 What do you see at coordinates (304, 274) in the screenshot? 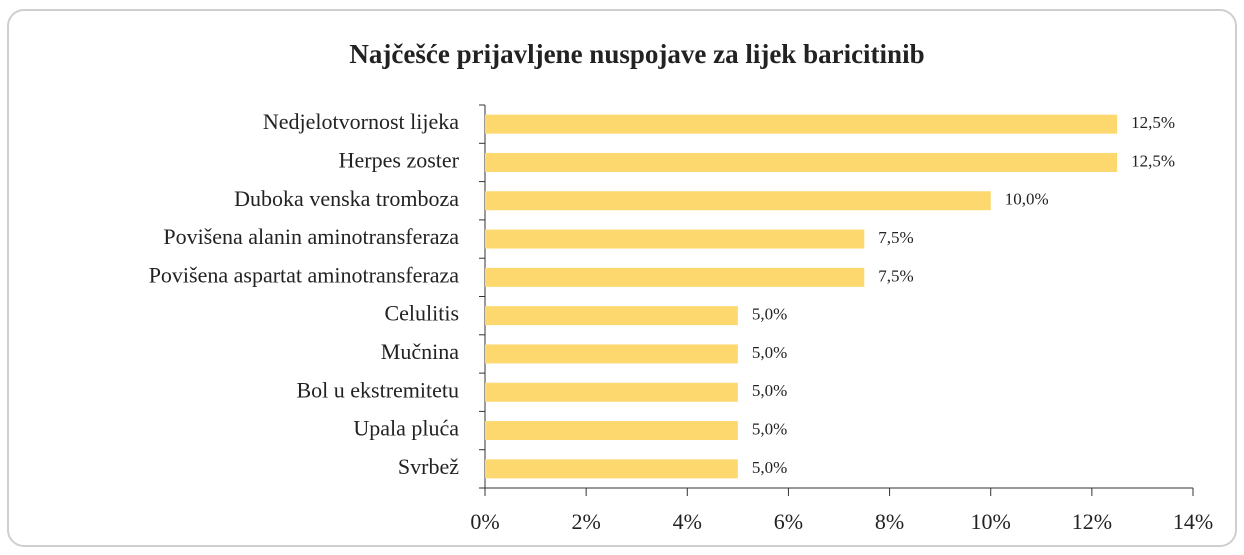
I see `y-tick-label: Povišena aspartat aminotransferaza` at bounding box center [304, 274].